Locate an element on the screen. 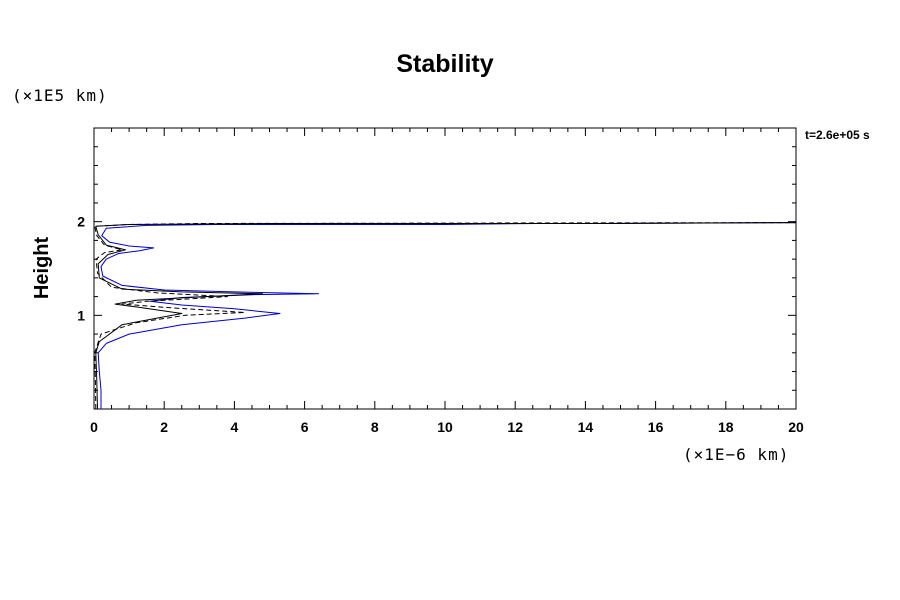 The image size is (900, 600). chart-title: Stability is located at coordinates (444, 64).